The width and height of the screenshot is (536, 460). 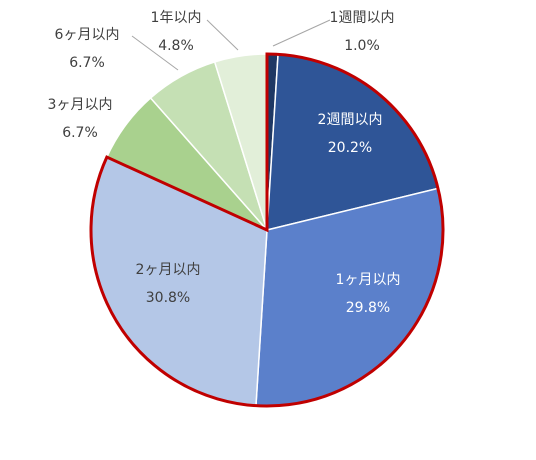 What do you see at coordinates (176, 46) in the screenshot?
I see `value-label: 4.8%` at bounding box center [176, 46].